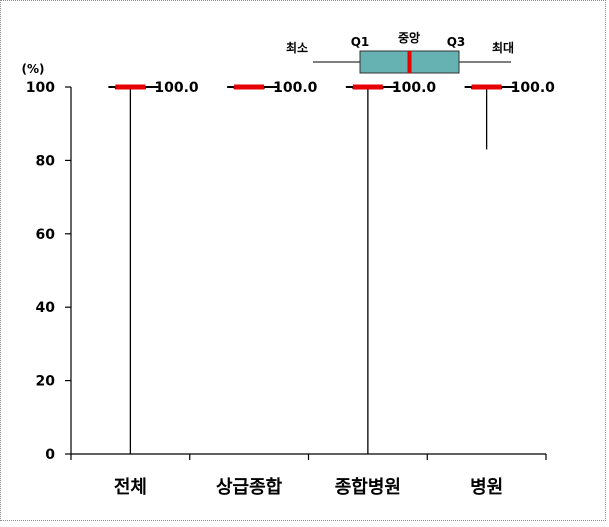 The width and height of the screenshot is (609, 527). What do you see at coordinates (130, 487) in the screenshot?
I see `x-category-label: 전체` at bounding box center [130, 487].